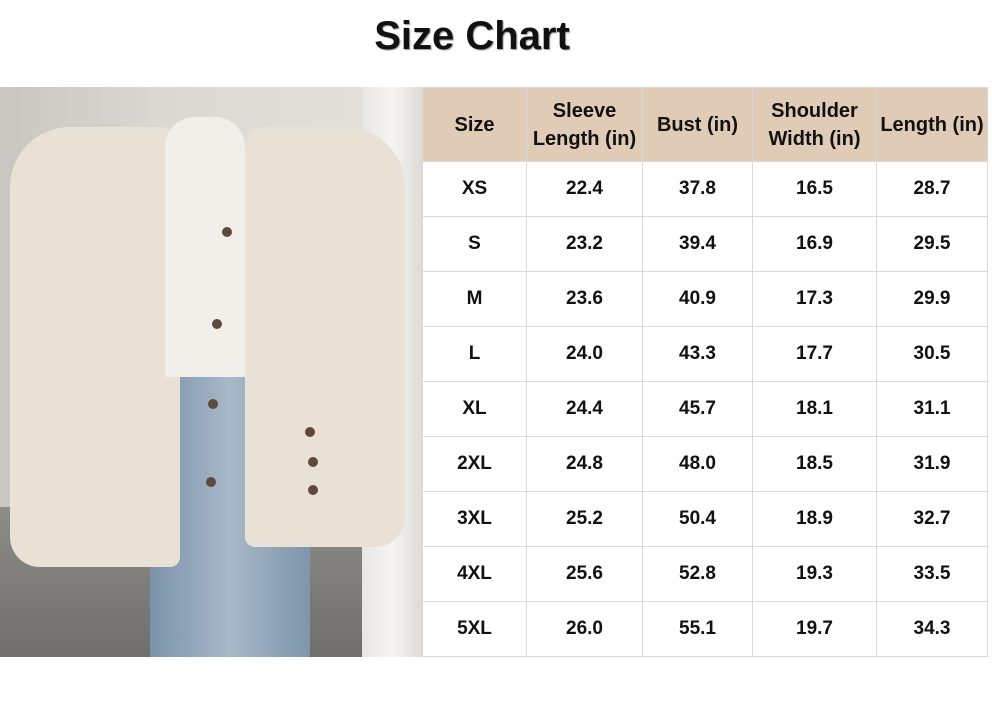  What do you see at coordinates (814, 124) in the screenshot?
I see `header-shoulder-width: Shoulder Width (in)` at bounding box center [814, 124].